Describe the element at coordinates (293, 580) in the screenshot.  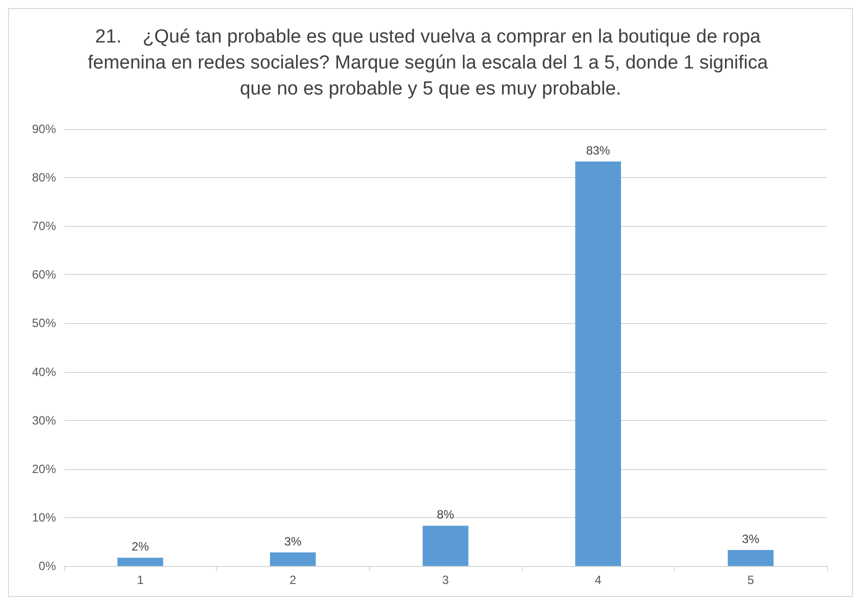
I see `x-tick-label: 2` at that location.